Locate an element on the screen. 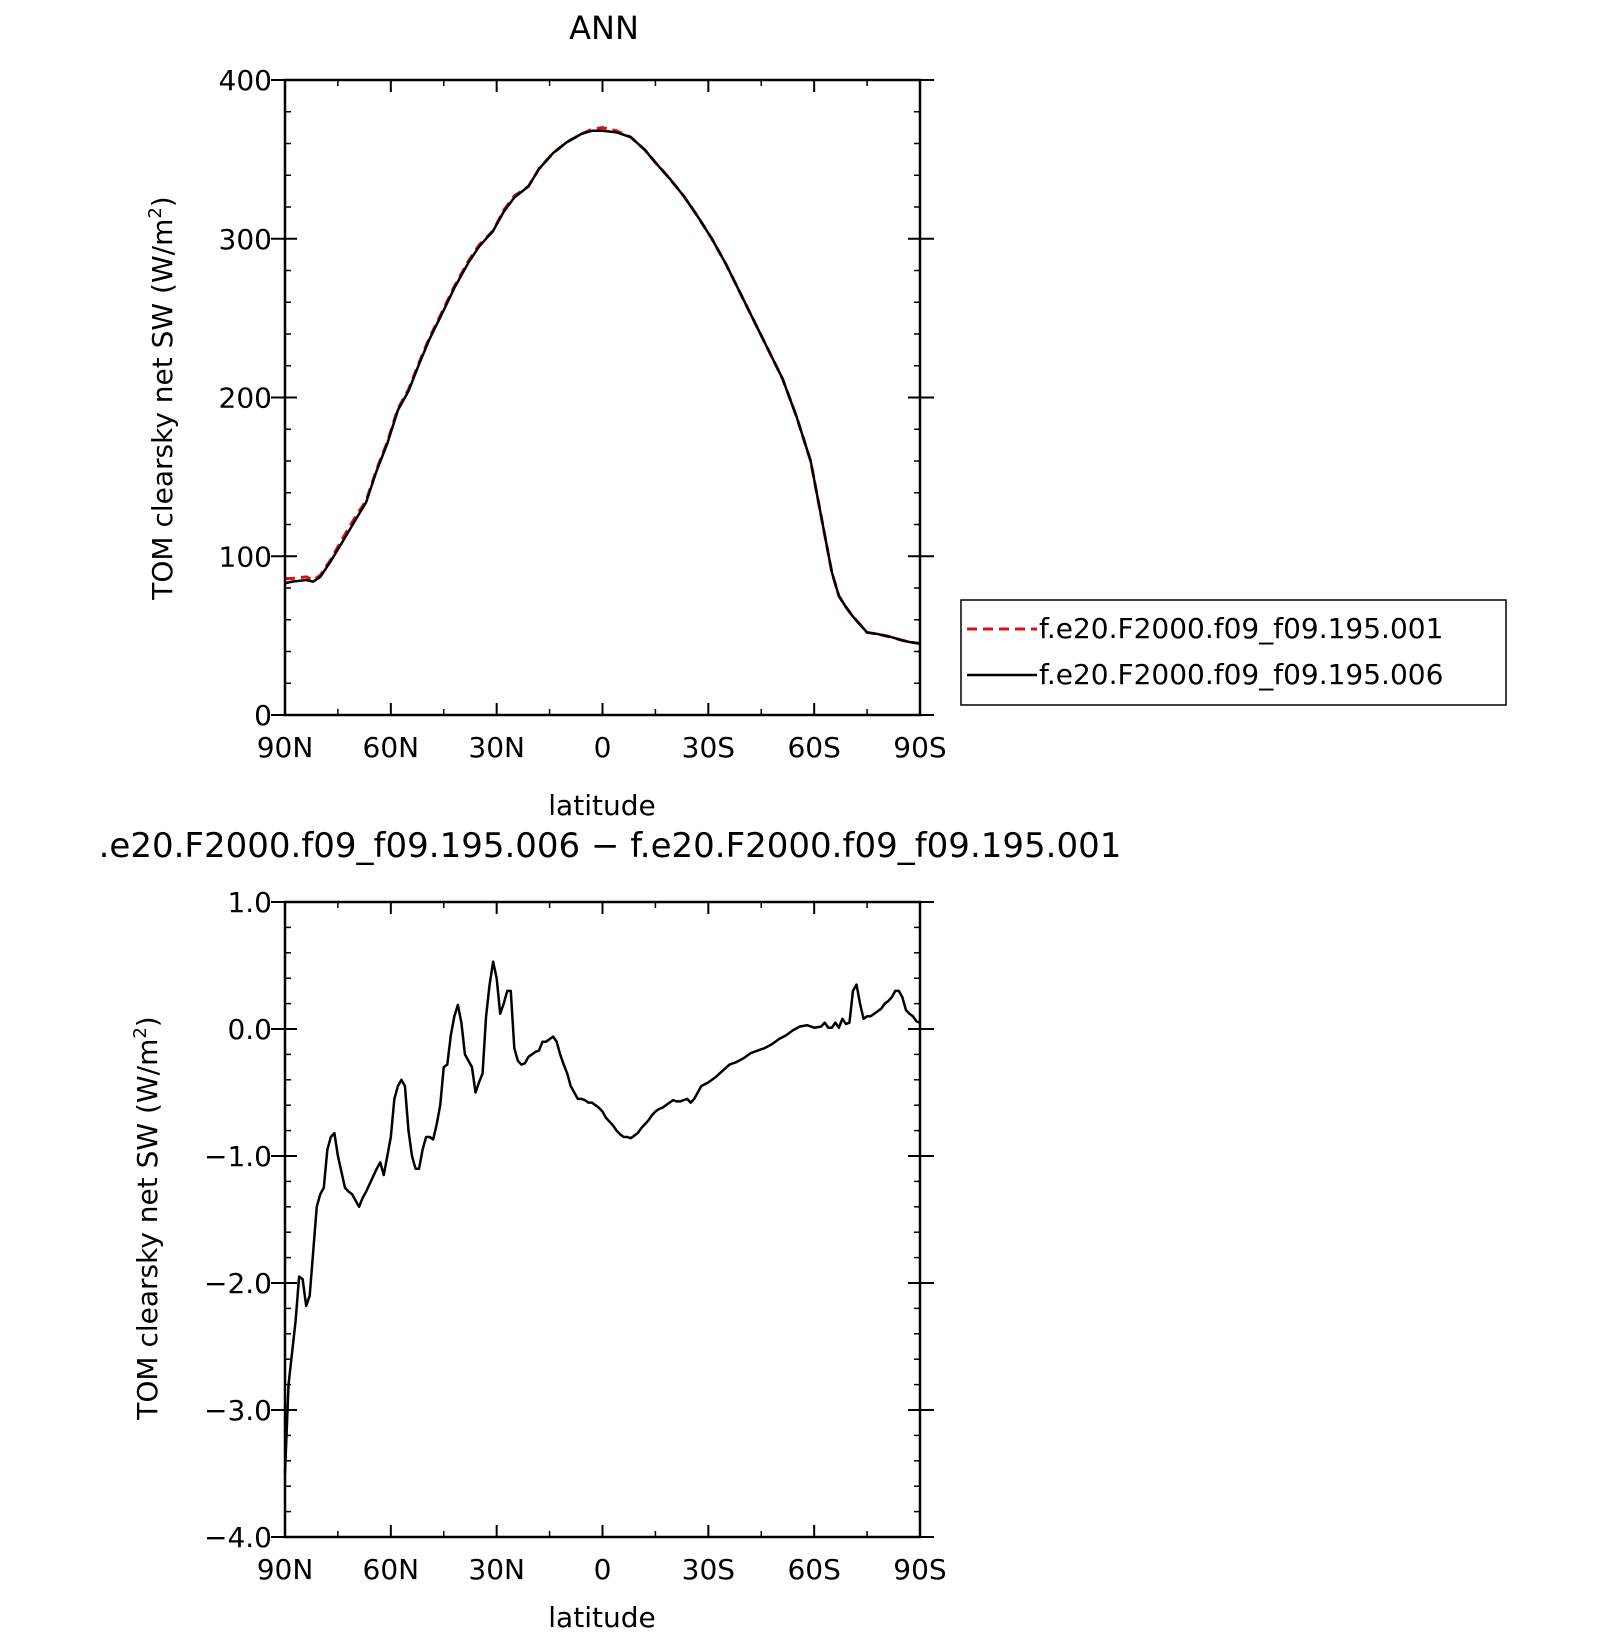  top-chart-title: ANN is located at coordinates (604, 28).